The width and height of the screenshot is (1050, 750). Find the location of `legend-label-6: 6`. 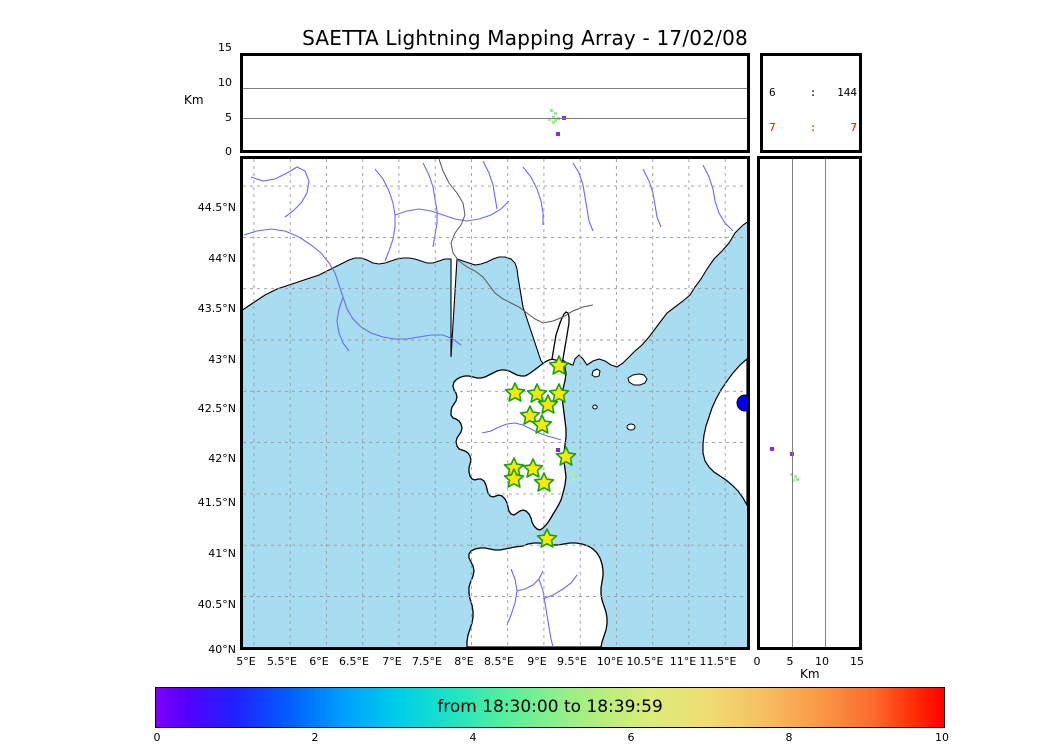

legend-label-6: 6 is located at coordinates (772, 92).